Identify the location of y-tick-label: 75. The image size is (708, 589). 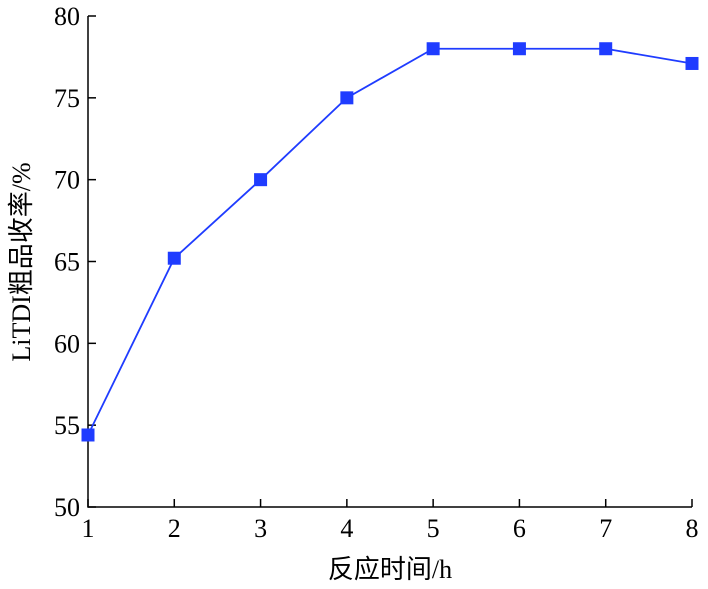
(67, 98).